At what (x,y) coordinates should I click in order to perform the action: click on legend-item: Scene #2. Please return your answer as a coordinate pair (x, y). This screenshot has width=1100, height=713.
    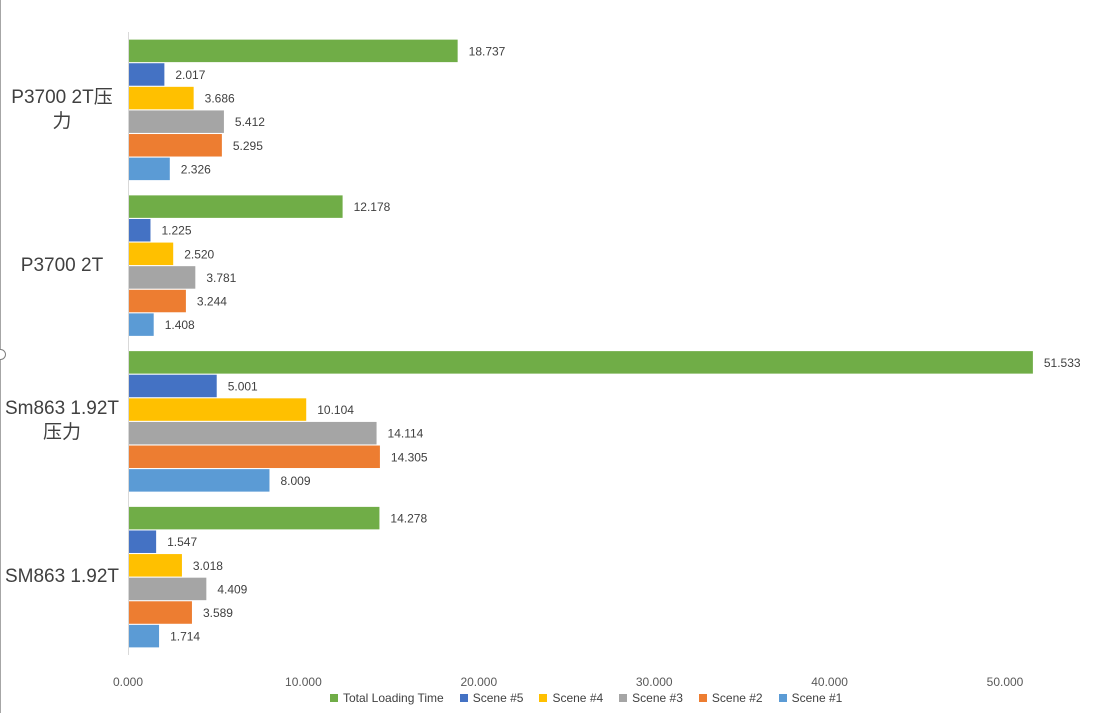
    Looking at the image, I should click on (730, 698).